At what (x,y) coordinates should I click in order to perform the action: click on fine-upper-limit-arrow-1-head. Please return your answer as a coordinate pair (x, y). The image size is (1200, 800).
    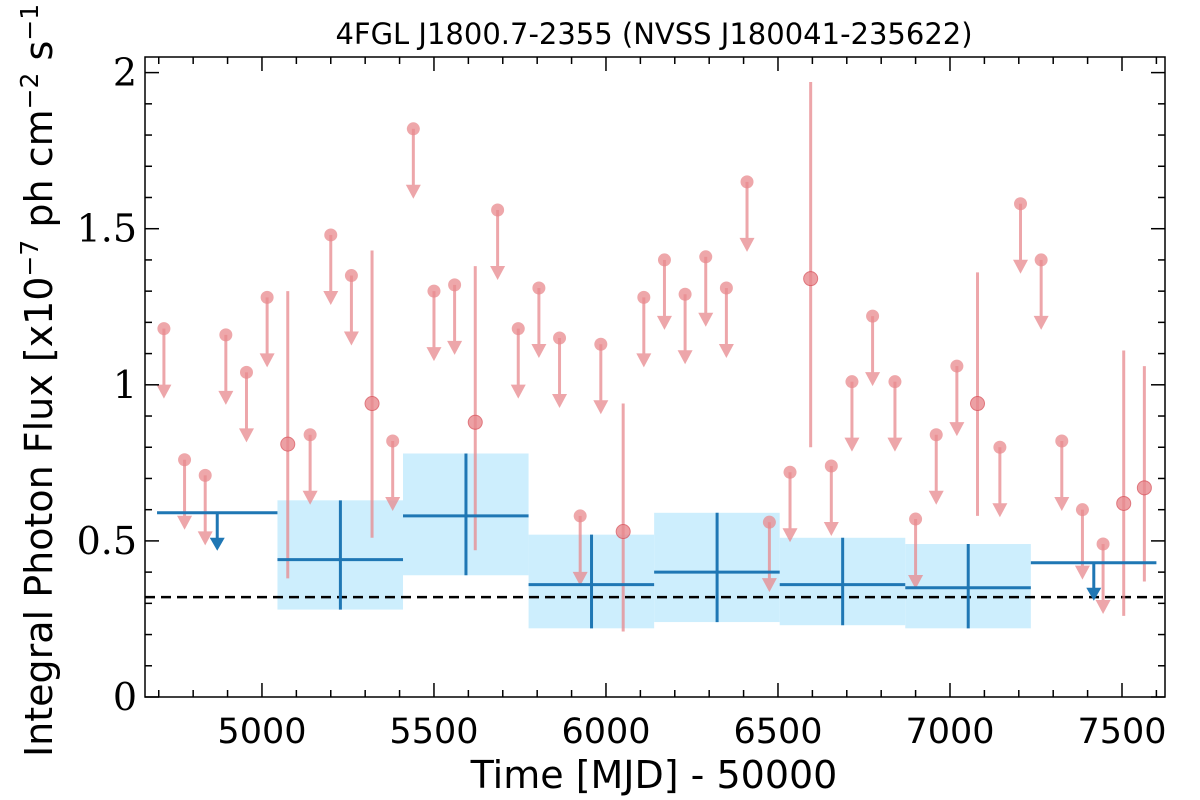
    Looking at the image, I should click on (185, 522).